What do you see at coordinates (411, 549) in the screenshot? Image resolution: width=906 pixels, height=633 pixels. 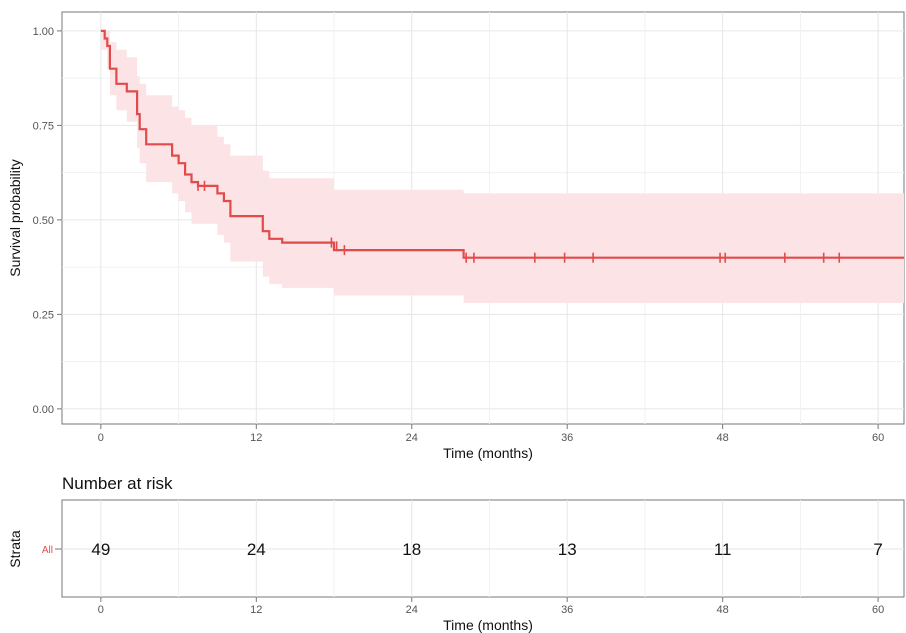 I see `risk-count: 18` at bounding box center [411, 549].